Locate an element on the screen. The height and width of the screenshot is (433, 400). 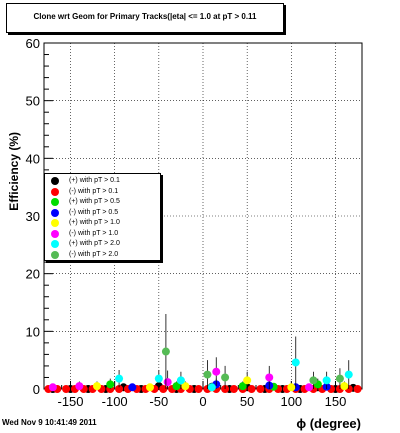
legend-entry: (-) with pT > 0.5 is located at coordinates (102, 213).